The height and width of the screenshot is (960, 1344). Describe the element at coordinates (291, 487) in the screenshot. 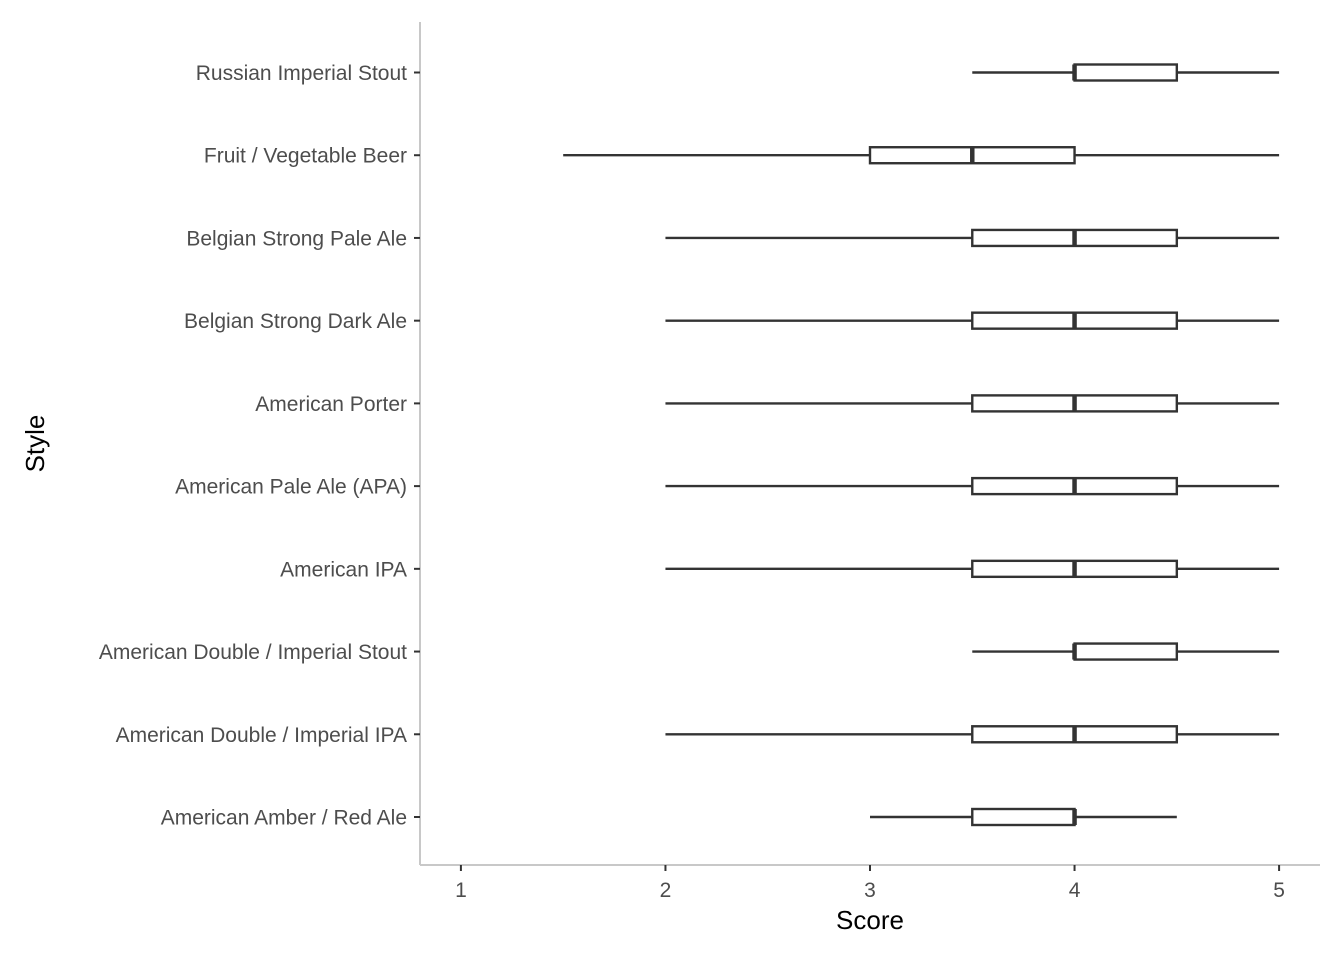

I see `y-tick-label: American Pale Ale (APA)` at that location.